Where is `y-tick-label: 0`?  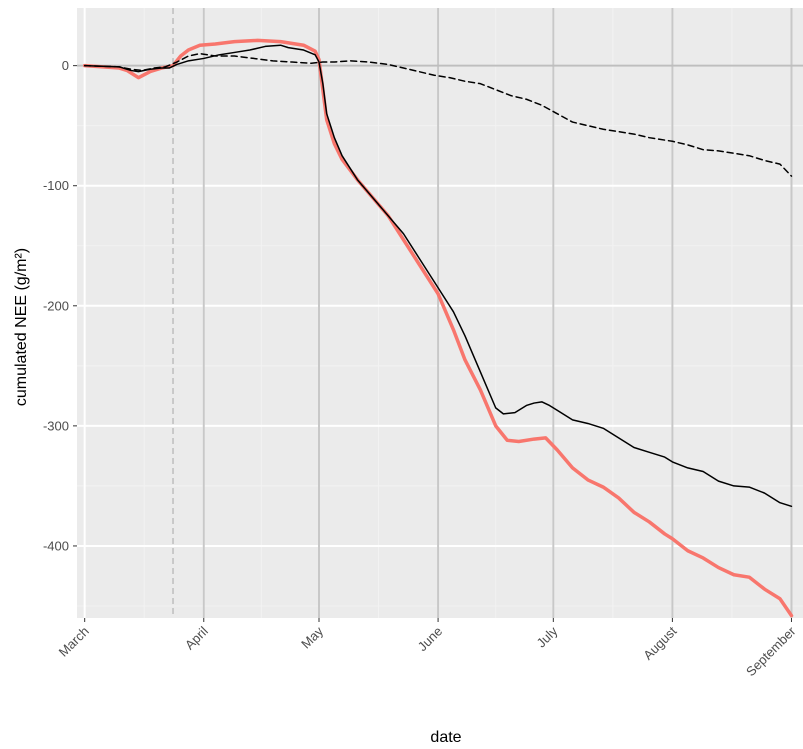
y-tick-label: 0 is located at coordinates (65, 65).